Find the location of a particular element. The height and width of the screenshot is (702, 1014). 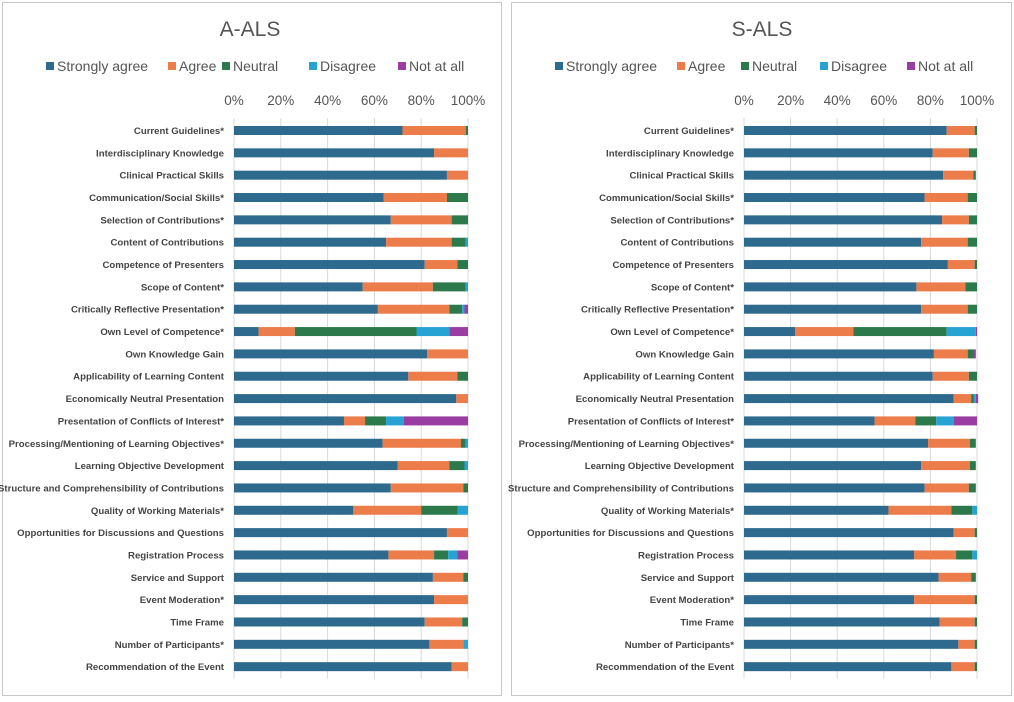

a-als-category-label: Scope of Content* is located at coordinates (182, 287).